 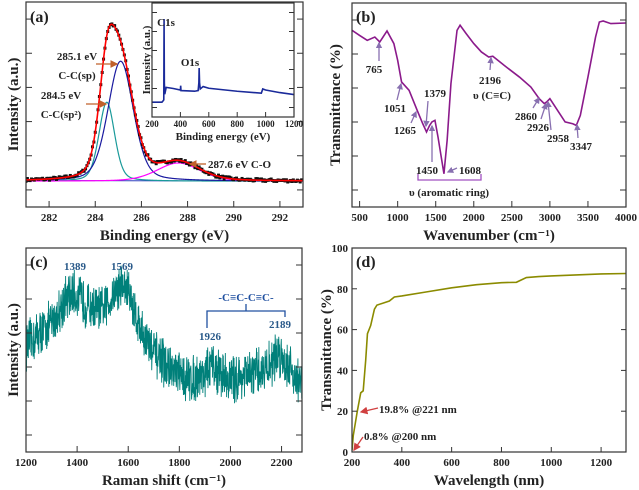 What do you see at coordinates (395, 109) in the screenshot?
I see `annotation-label: 1051` at bounding box center [395, 109].